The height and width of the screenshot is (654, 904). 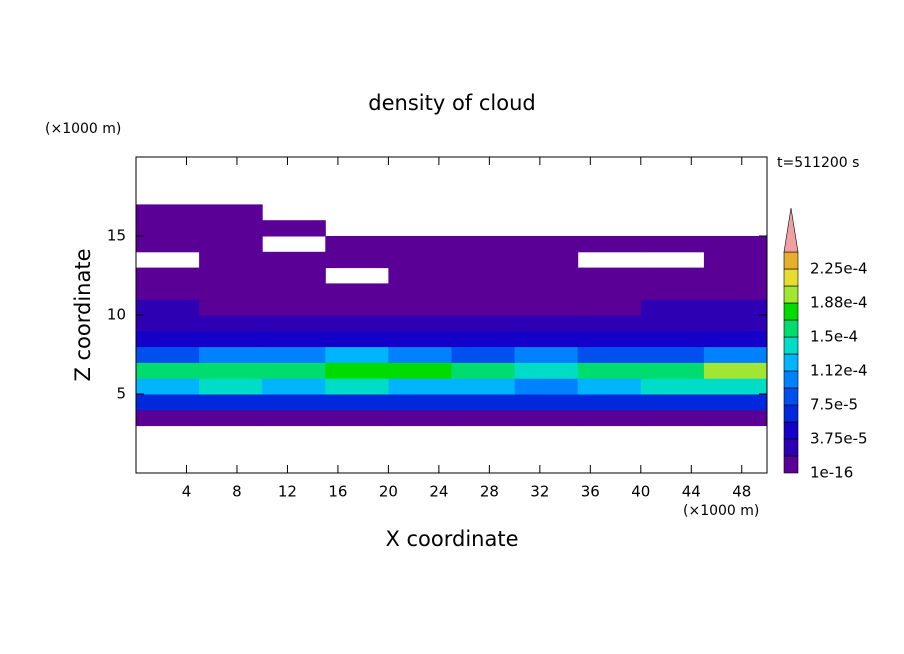 What do you see at coordinates (451, 103) in the screenshot?
I see `chart-title: density of cloud` at bounding box center [451, 103].